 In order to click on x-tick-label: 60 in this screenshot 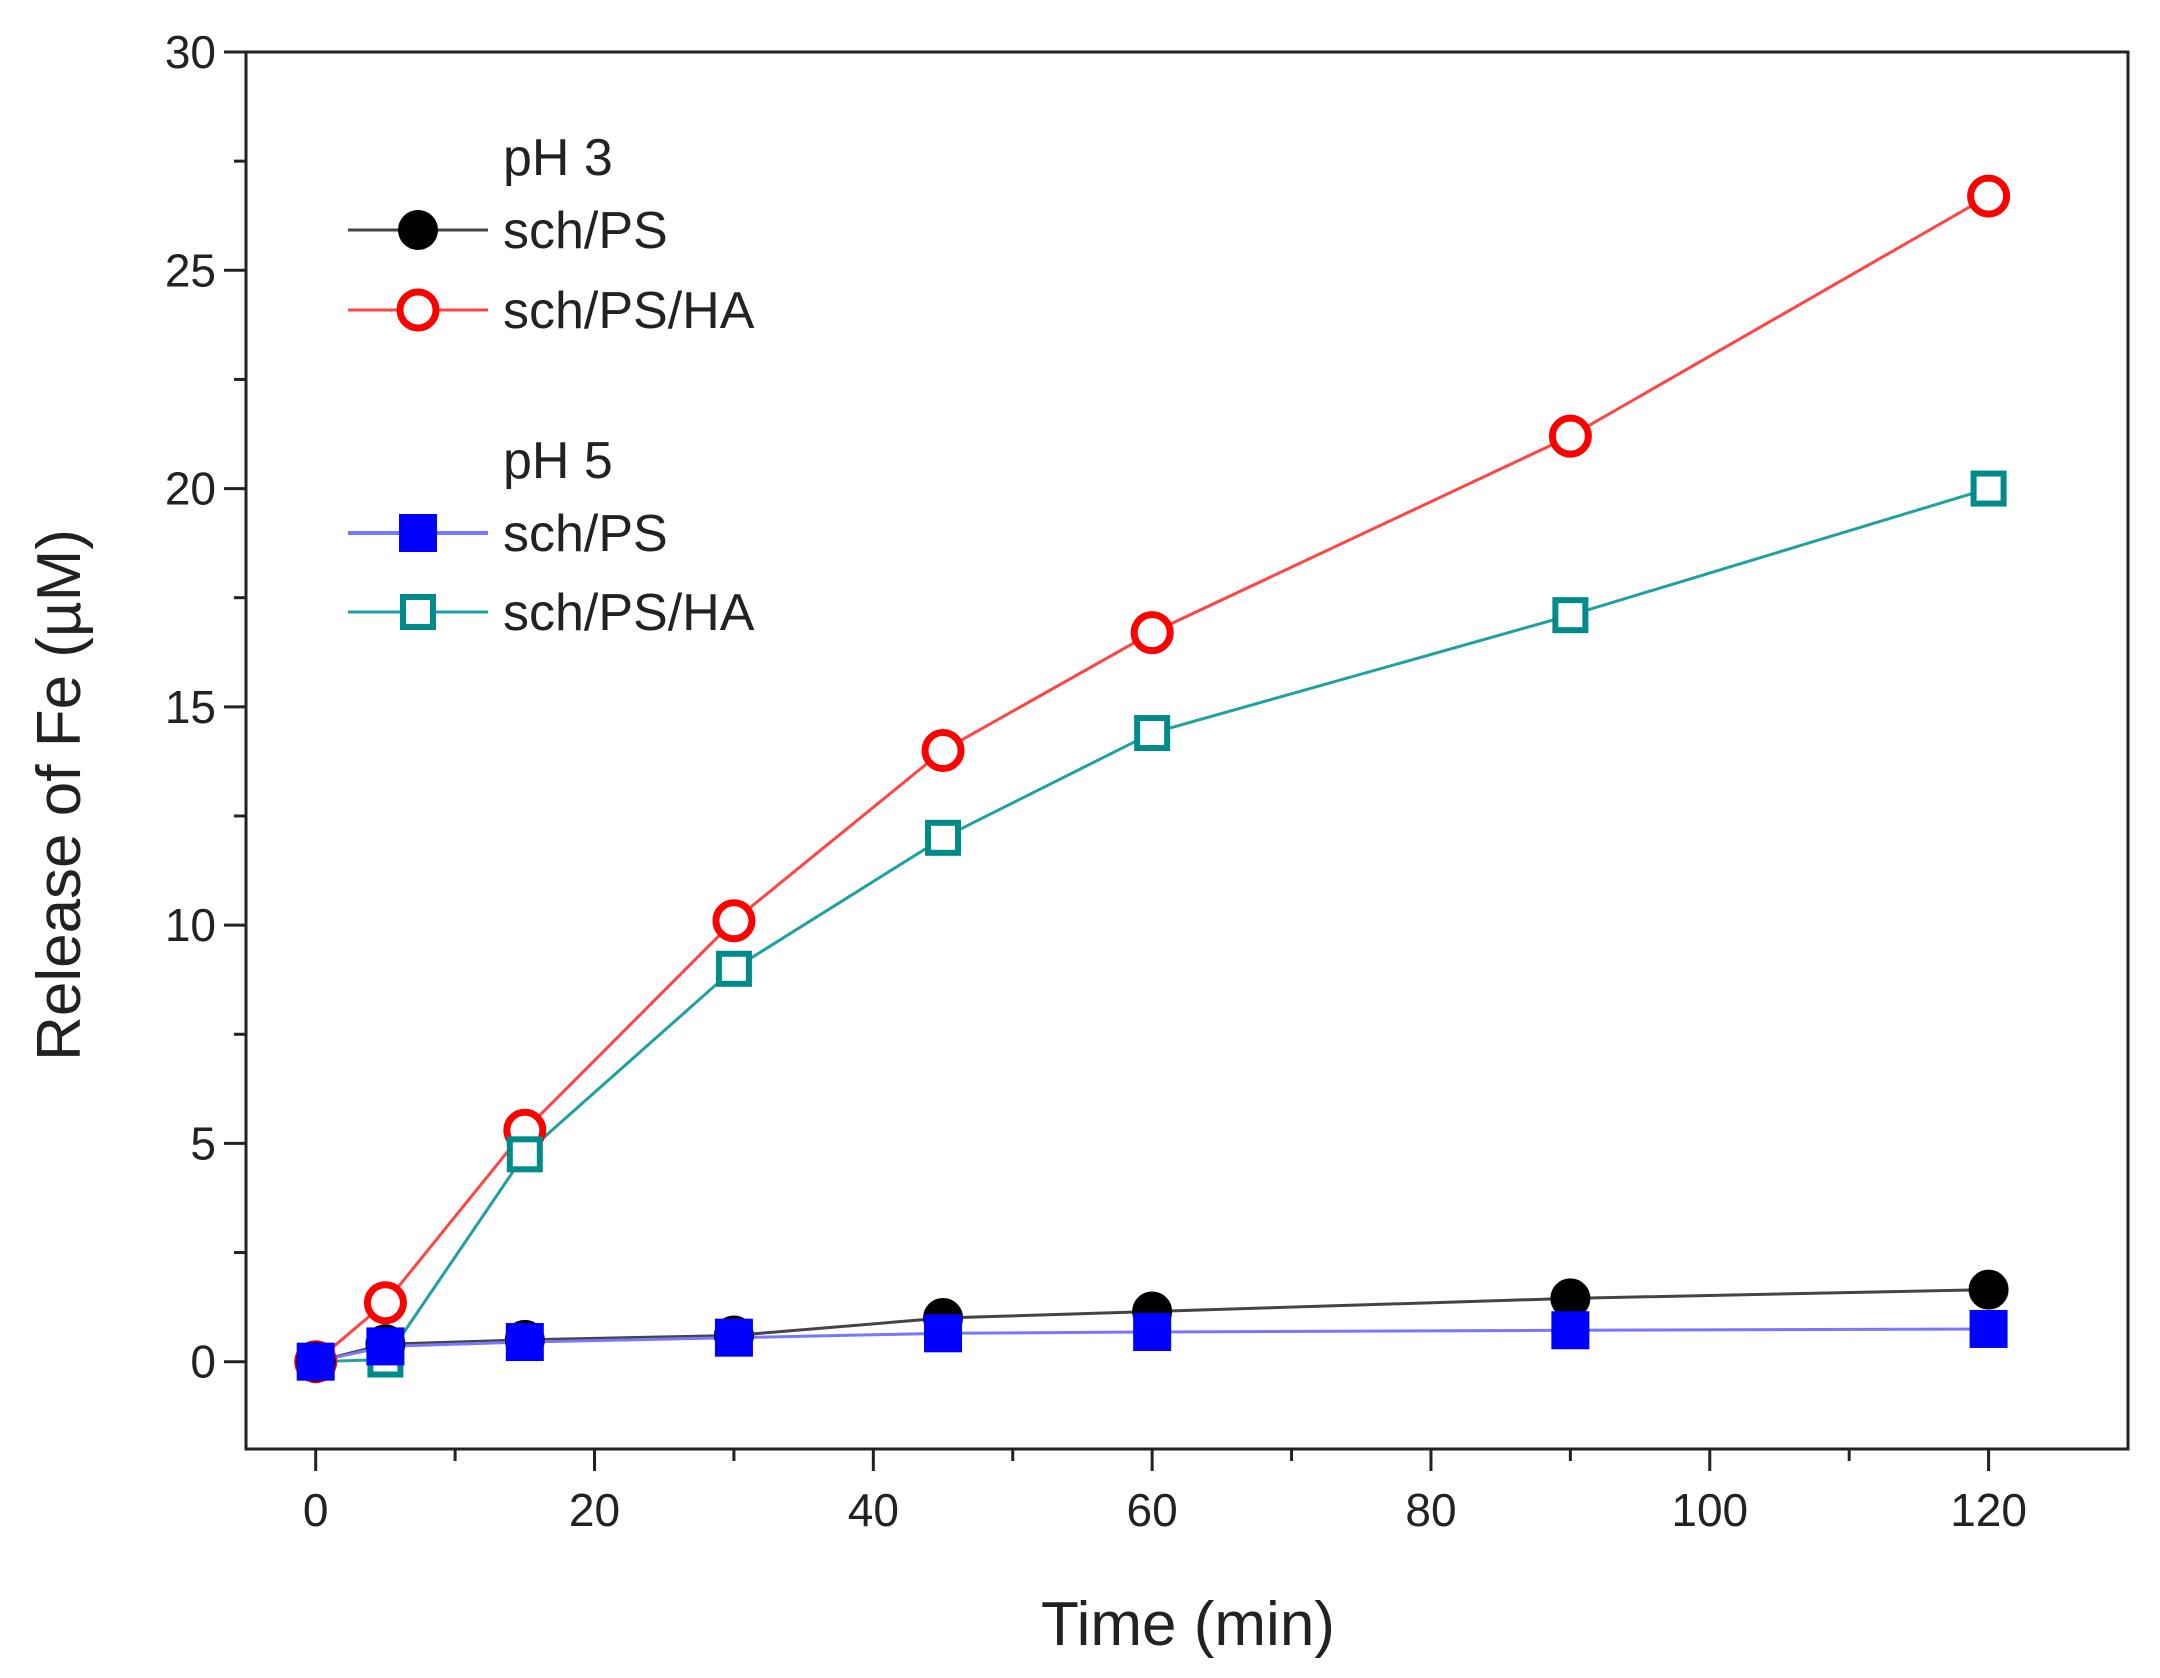, I will do `click(1152, 1510)`.